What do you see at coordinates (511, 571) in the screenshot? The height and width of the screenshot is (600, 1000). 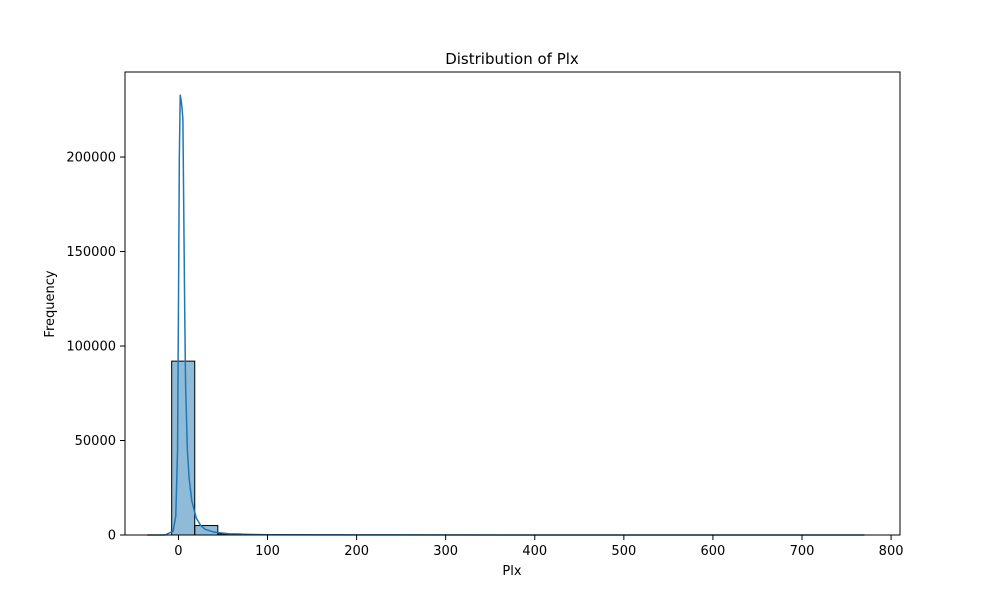 I see `x-axis-title: Plx` at bounding box center [511, 571].